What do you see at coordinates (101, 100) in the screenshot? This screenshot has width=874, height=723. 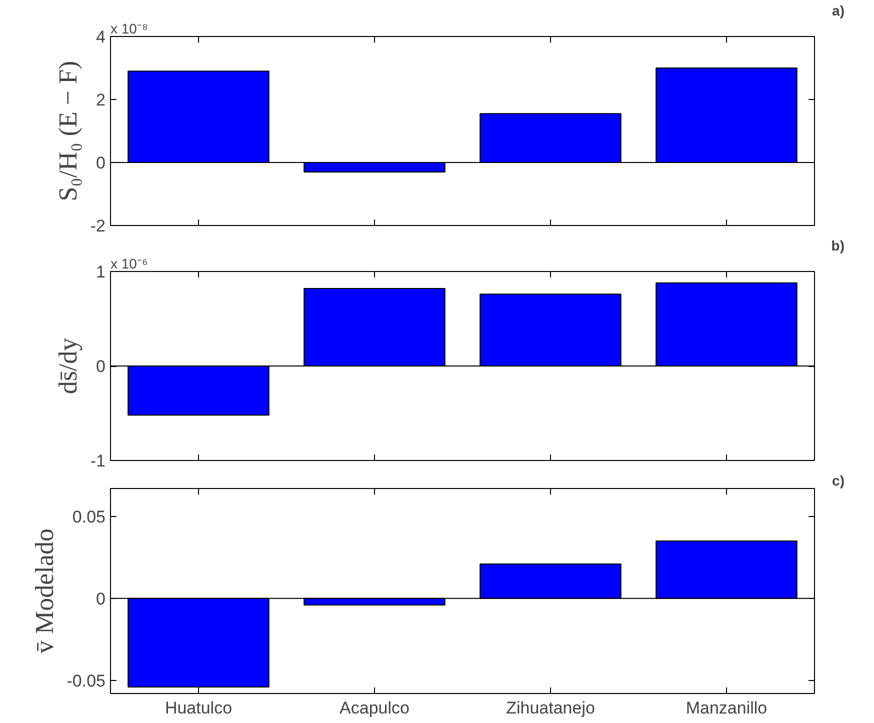 I see `y-tick-label: 2` at bounding box center [101, 100].